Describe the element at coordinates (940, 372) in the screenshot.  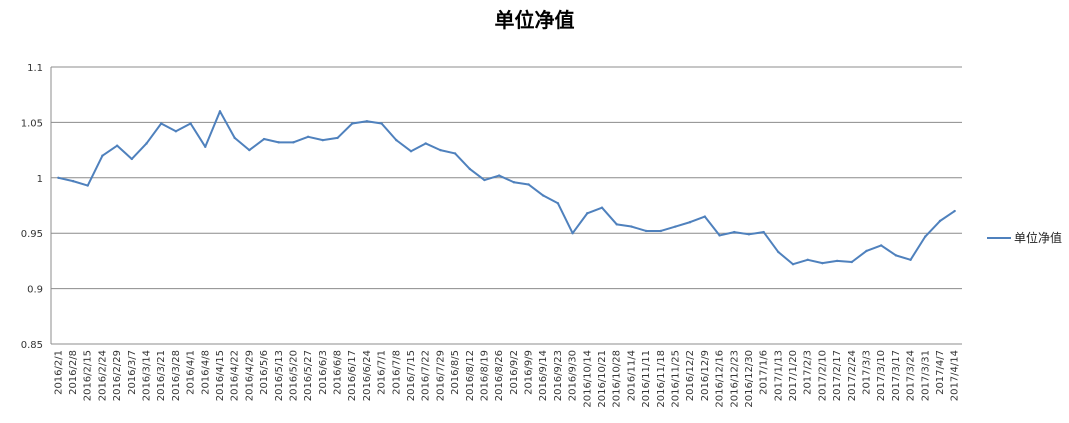
I see `x-tick-label: 2017/4/7` at that location.